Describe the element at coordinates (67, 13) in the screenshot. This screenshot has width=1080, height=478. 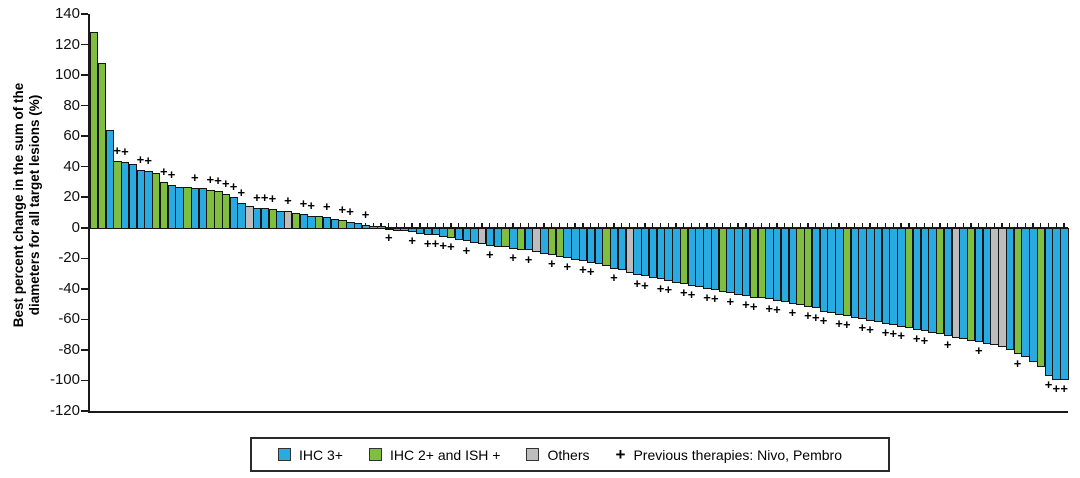
I see `y-tick-label: 140` at that location.